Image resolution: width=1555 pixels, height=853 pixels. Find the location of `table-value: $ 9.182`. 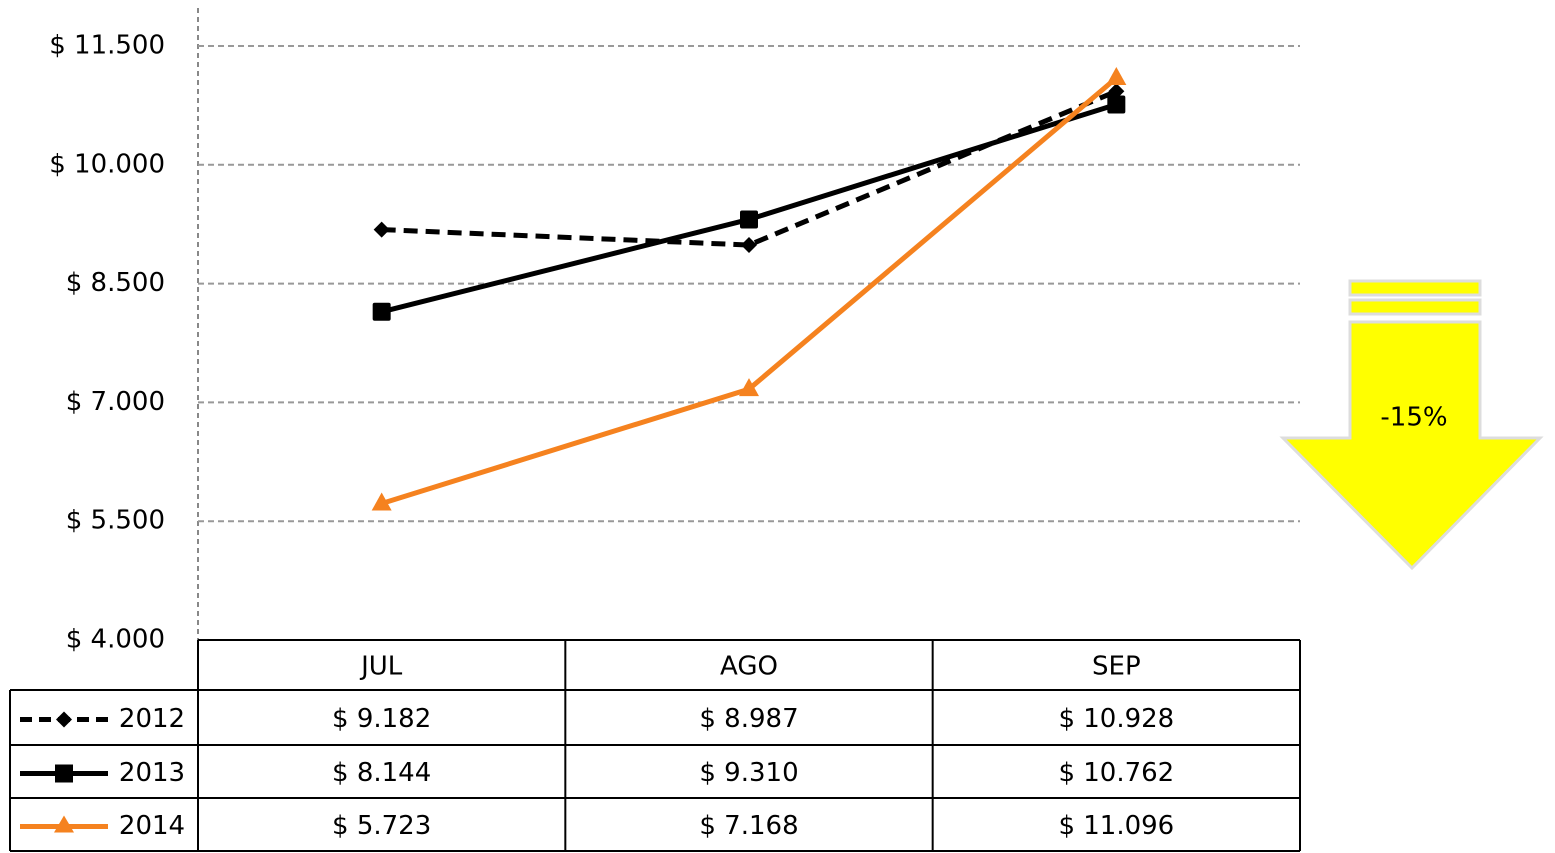

table-value: $ 9.182 is located at coordinates (381, 719).